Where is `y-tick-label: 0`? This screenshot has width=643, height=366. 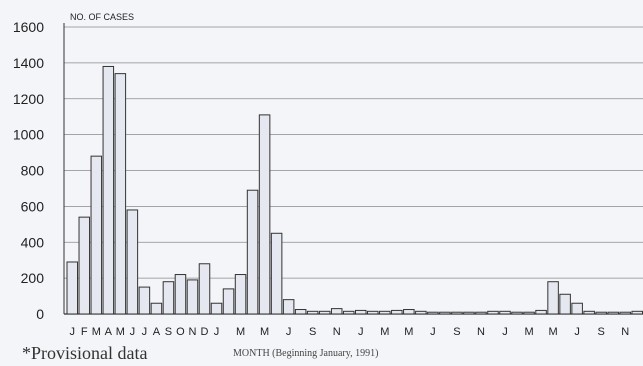 y-tick-label: 0 is located at coordinates (40, 314).